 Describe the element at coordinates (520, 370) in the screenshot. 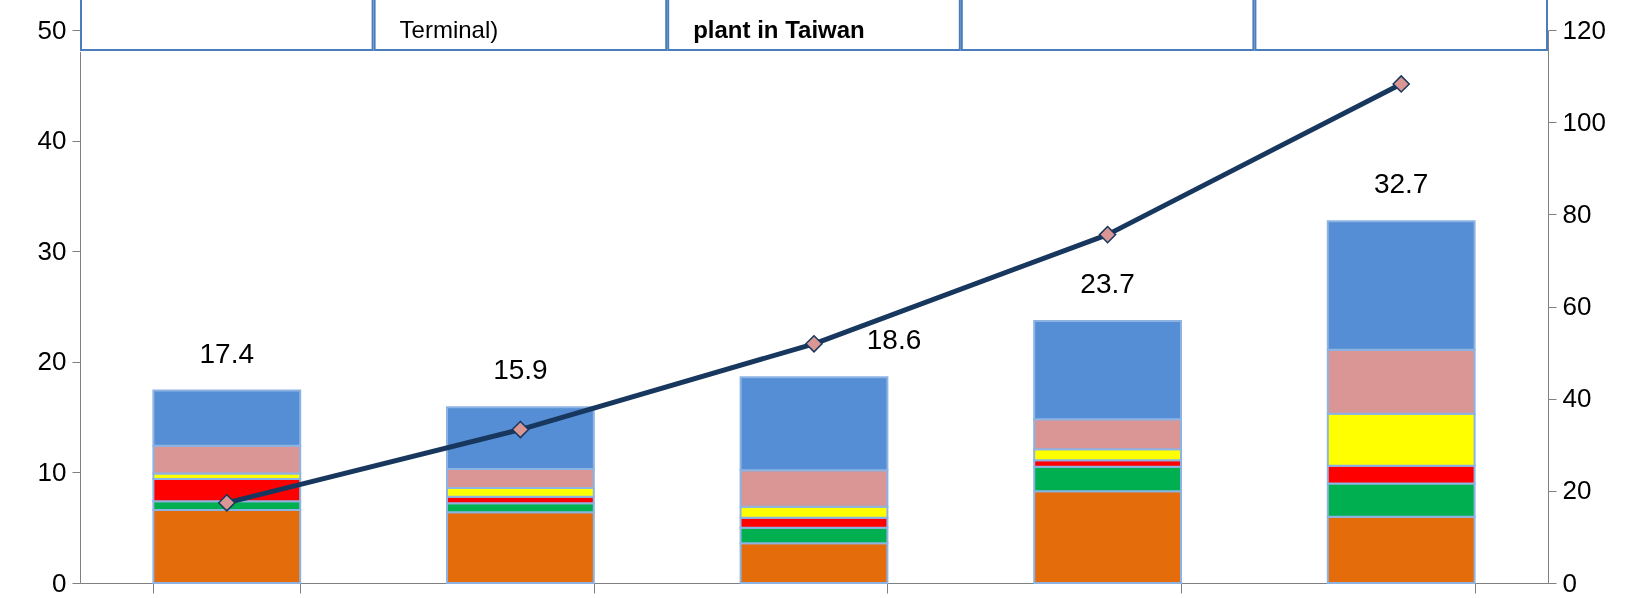

I see `total-label: 15.9` at that location.